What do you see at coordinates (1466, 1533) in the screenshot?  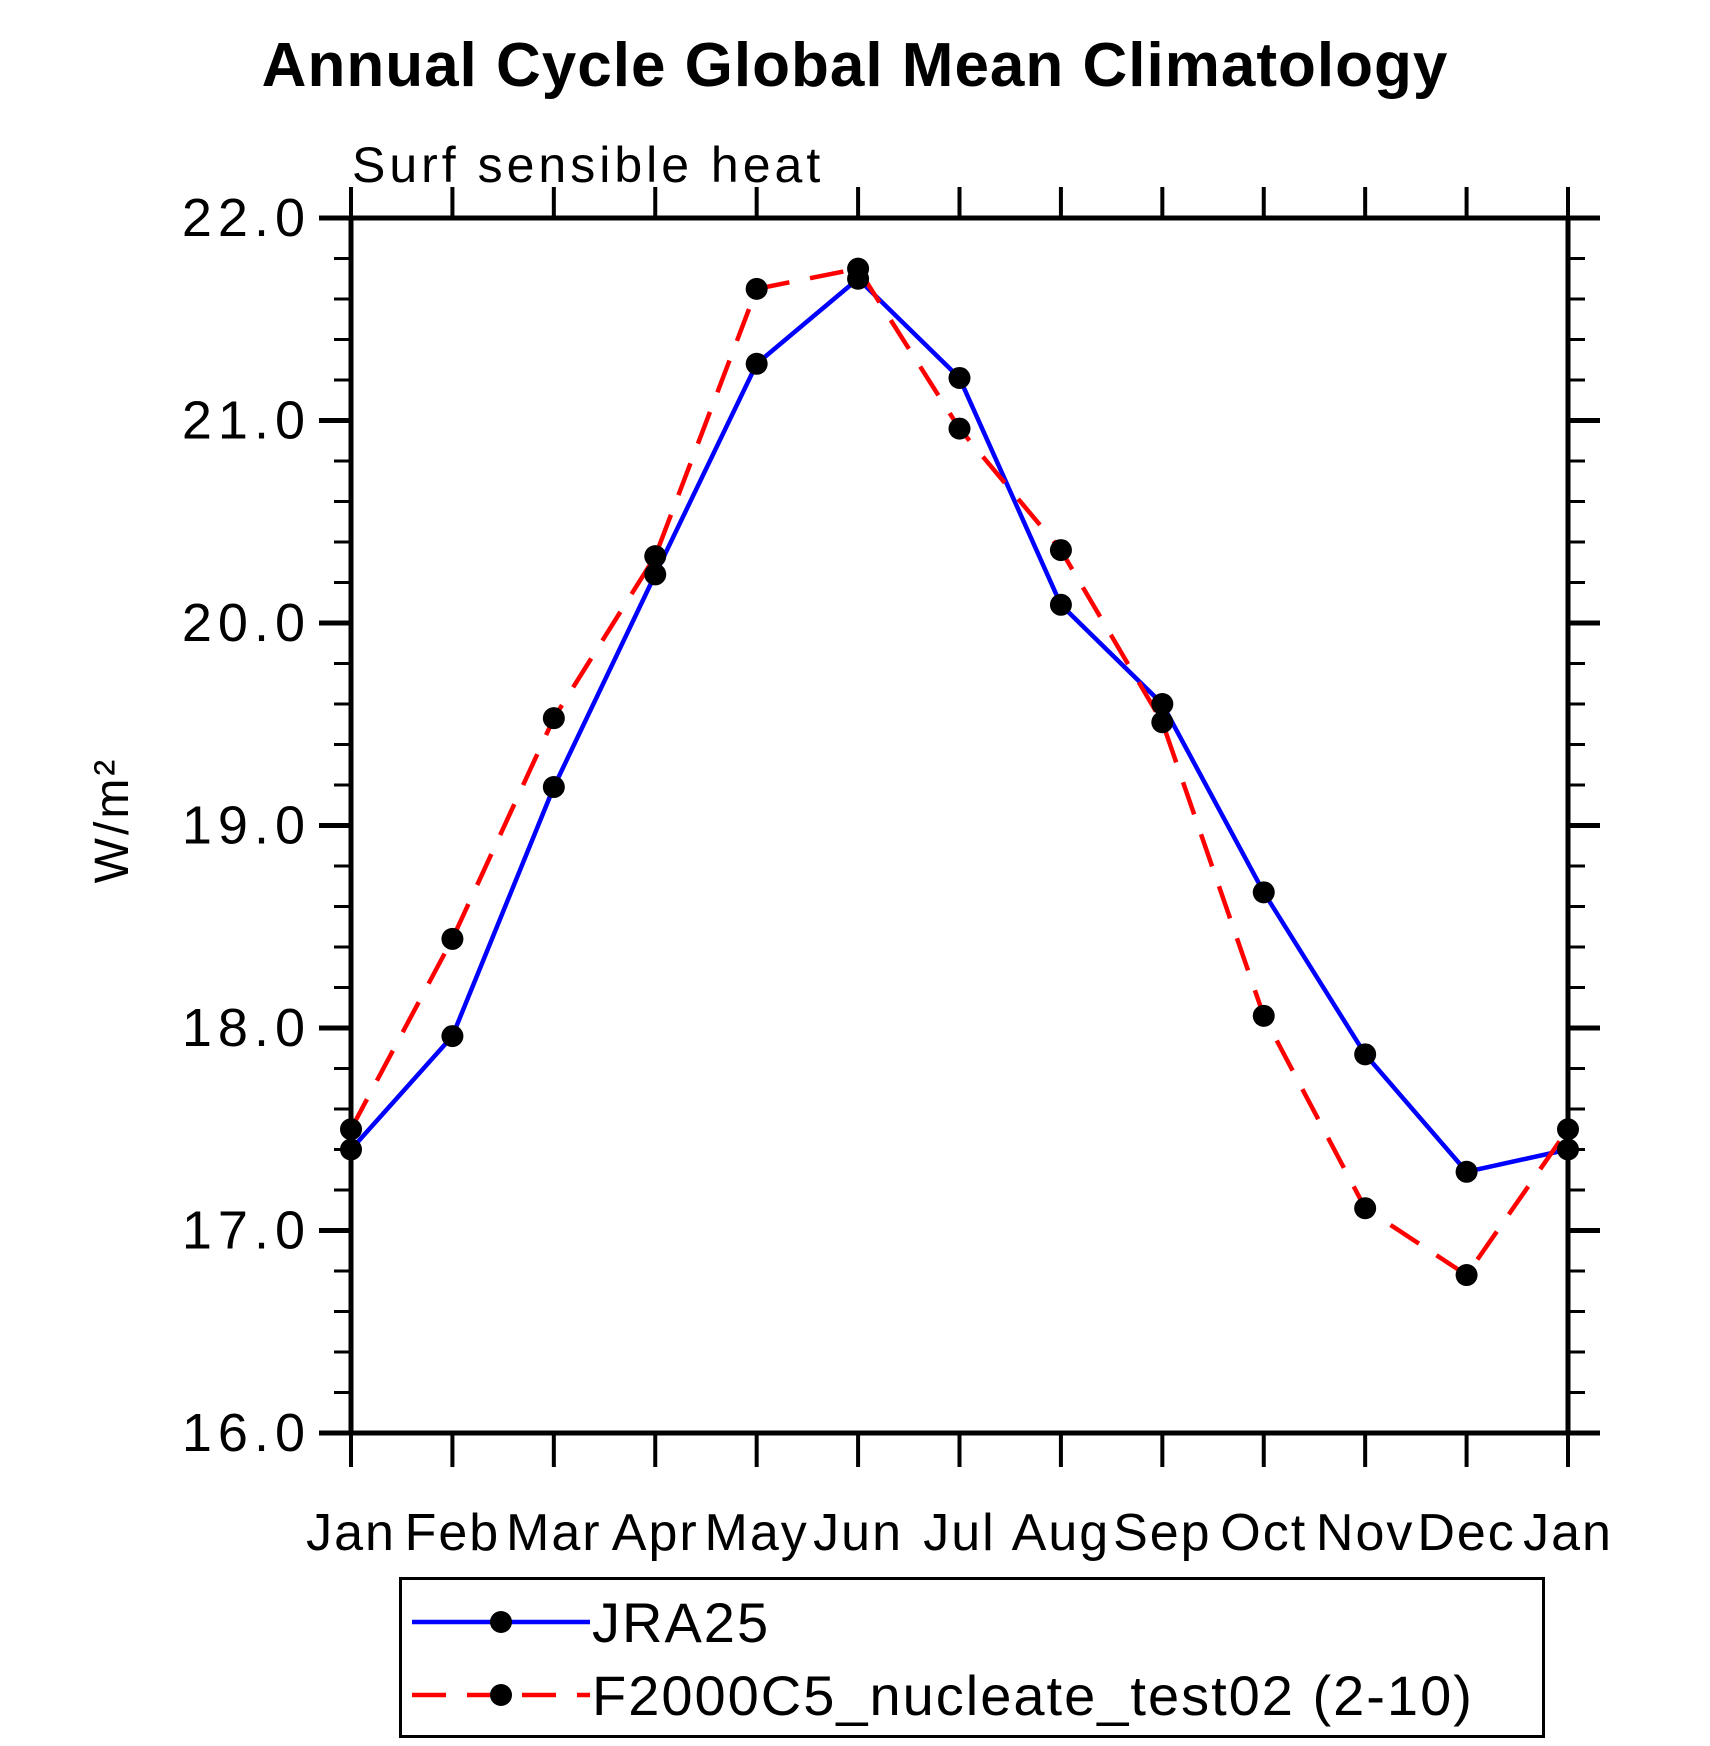 I see `x-tick-label: Dec` at bounding box center [1466, 1533].